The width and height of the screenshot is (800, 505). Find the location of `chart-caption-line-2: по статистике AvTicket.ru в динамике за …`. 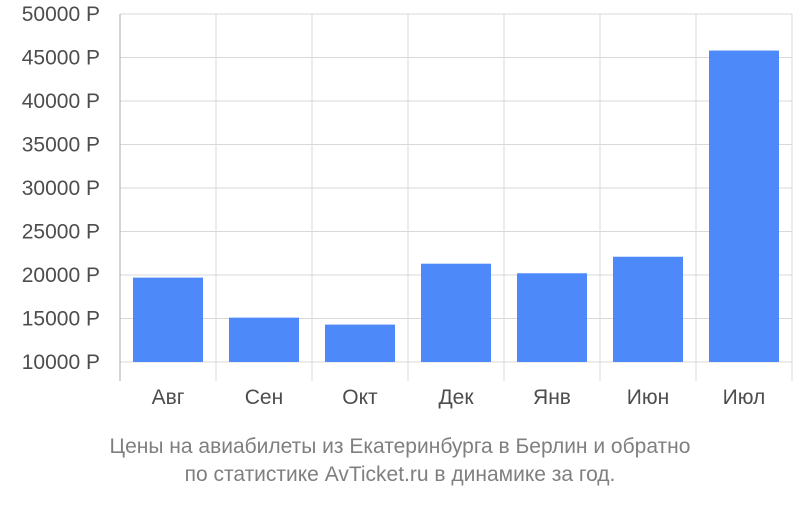

chart-caption-line-2: по статистике AvTicket.ru в динамике за … is located at coordinates (400, 474).